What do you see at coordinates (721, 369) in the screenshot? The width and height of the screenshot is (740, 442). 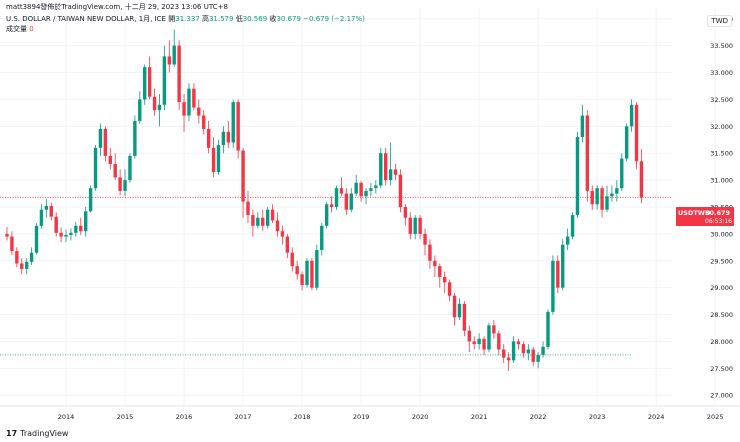 I see `y-tick-label: 27.500` at bounding box center [721, 369].